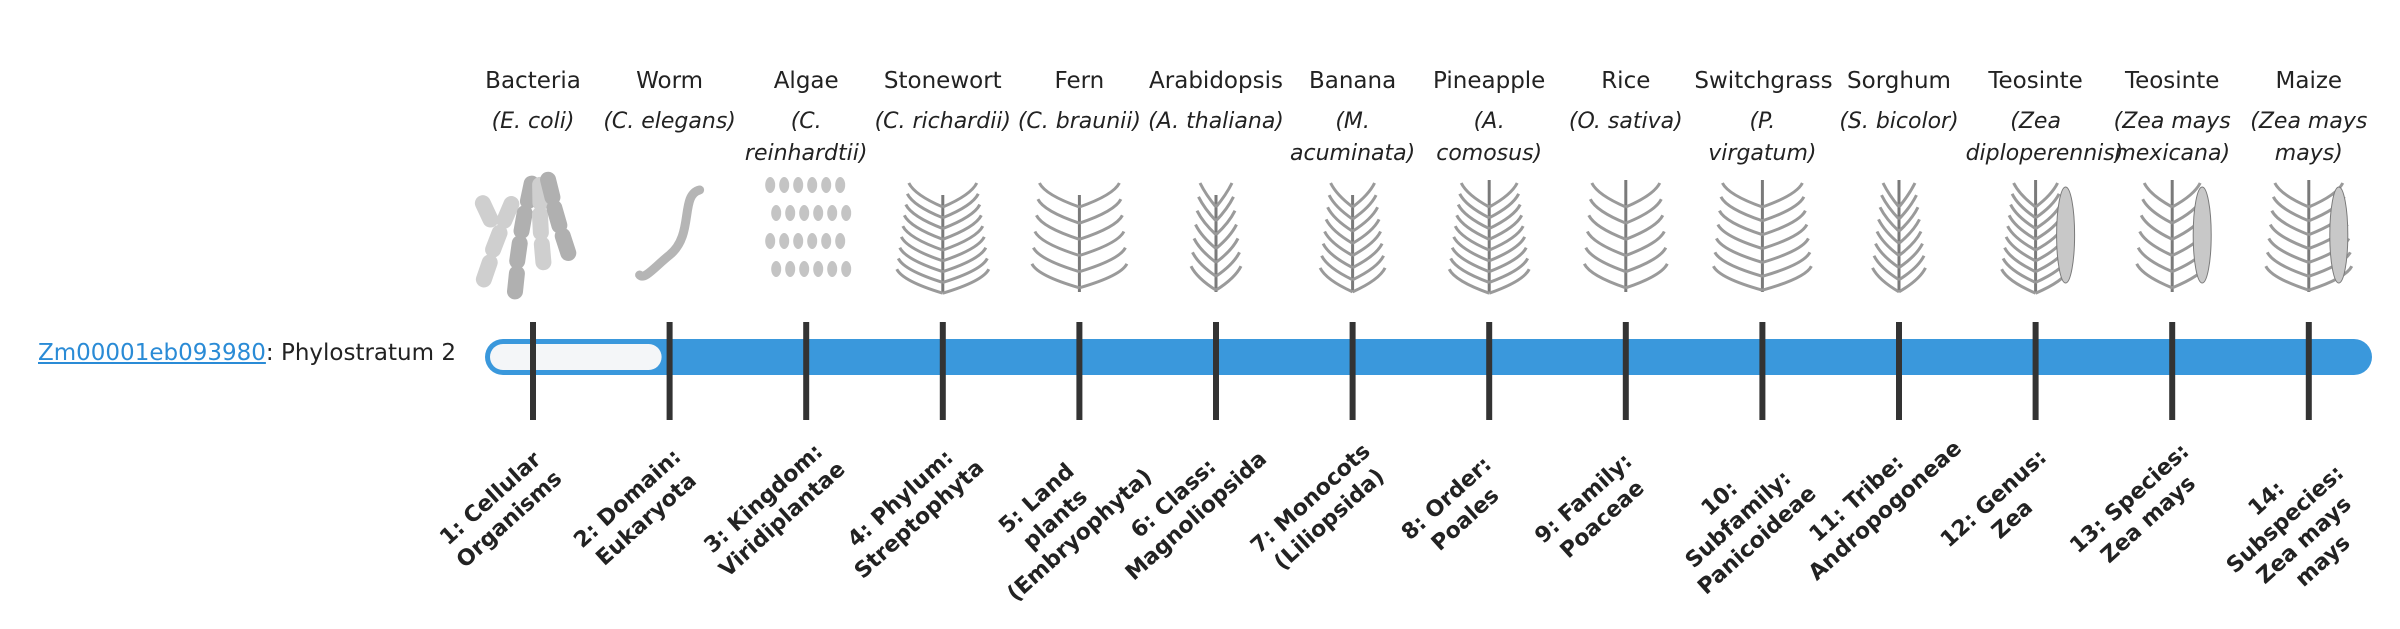 The height and width of the screenshot is (629, 2400). I want to click on gene-row: Zm00001eb093980: Phylostratum 2, so click(247, 353).